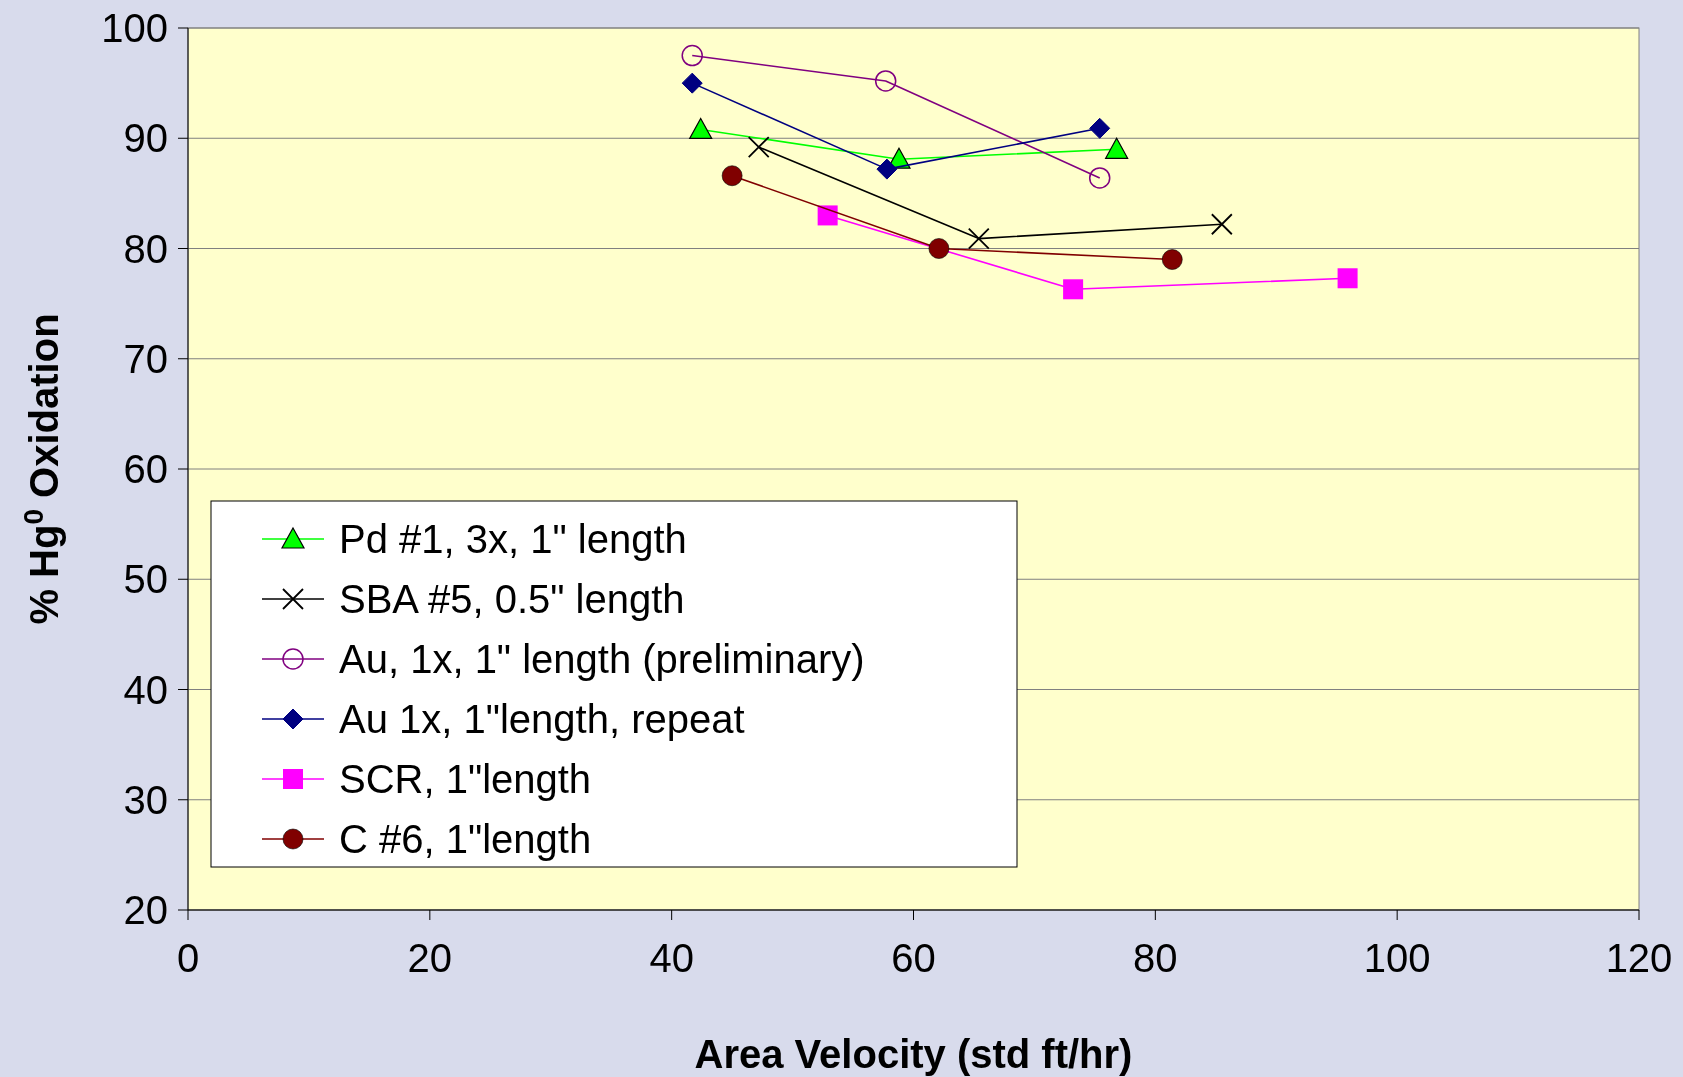  What do you see at coordinates (542, 719) in the screenshot?
I see `legend-label: Au 1x, 1"length, repeat` at bounding box center [542, 719].